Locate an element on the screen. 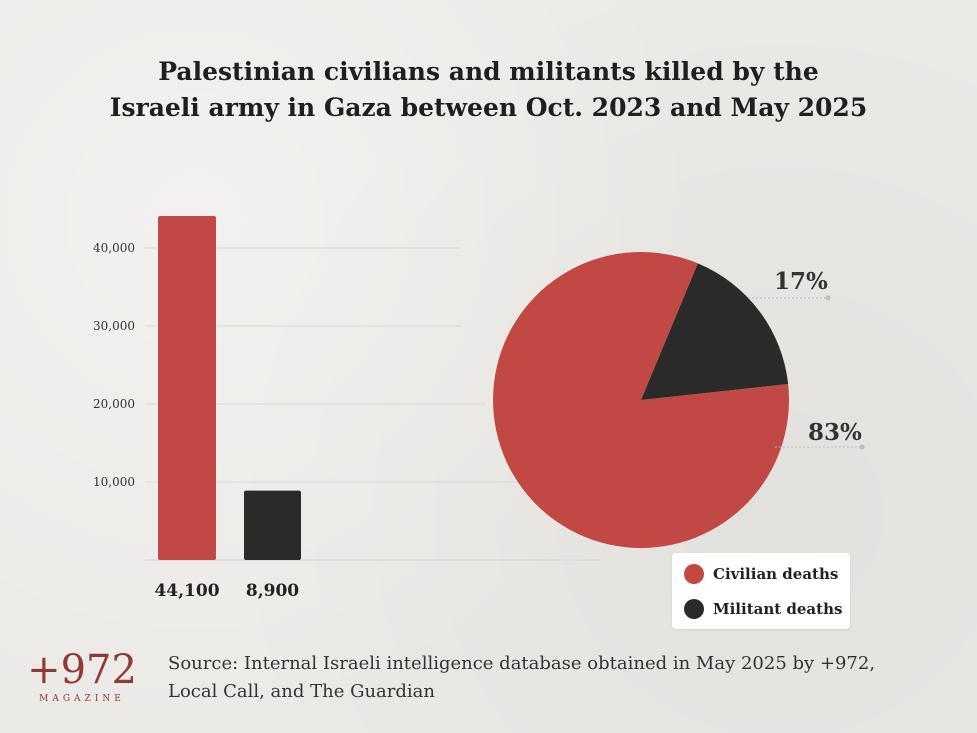 Image resolution: width=977 pixels, height=733 pixels. legend-swatch-civilian is located at coordinates (694, 574).